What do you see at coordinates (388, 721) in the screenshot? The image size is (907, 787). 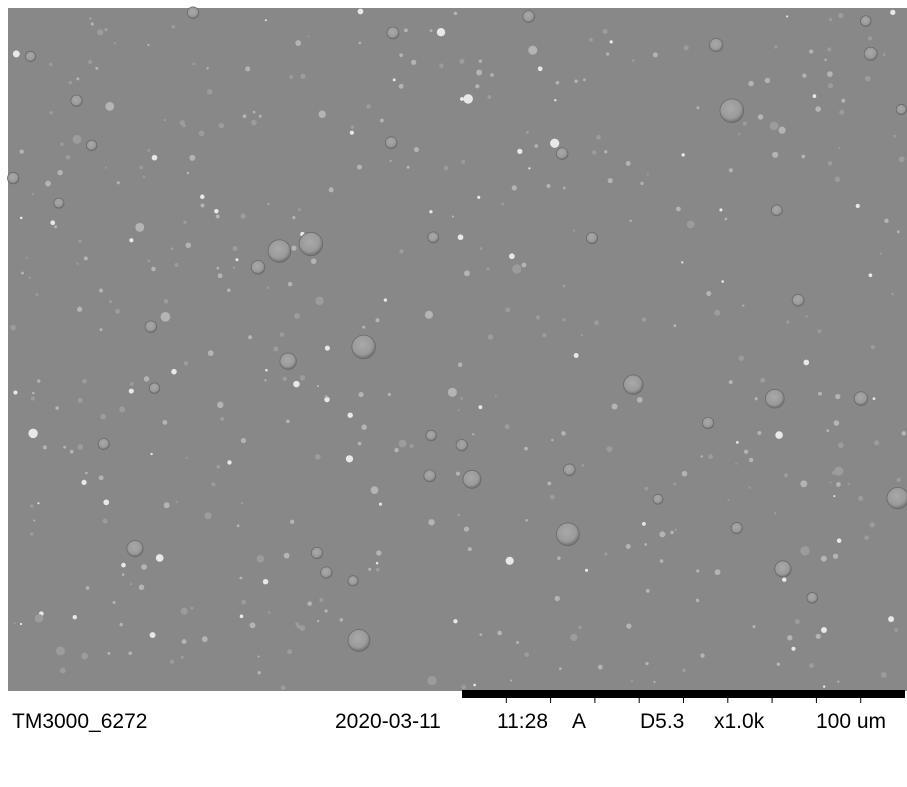 I see `date: 2020-03-11` at bounding box center [388, 721].